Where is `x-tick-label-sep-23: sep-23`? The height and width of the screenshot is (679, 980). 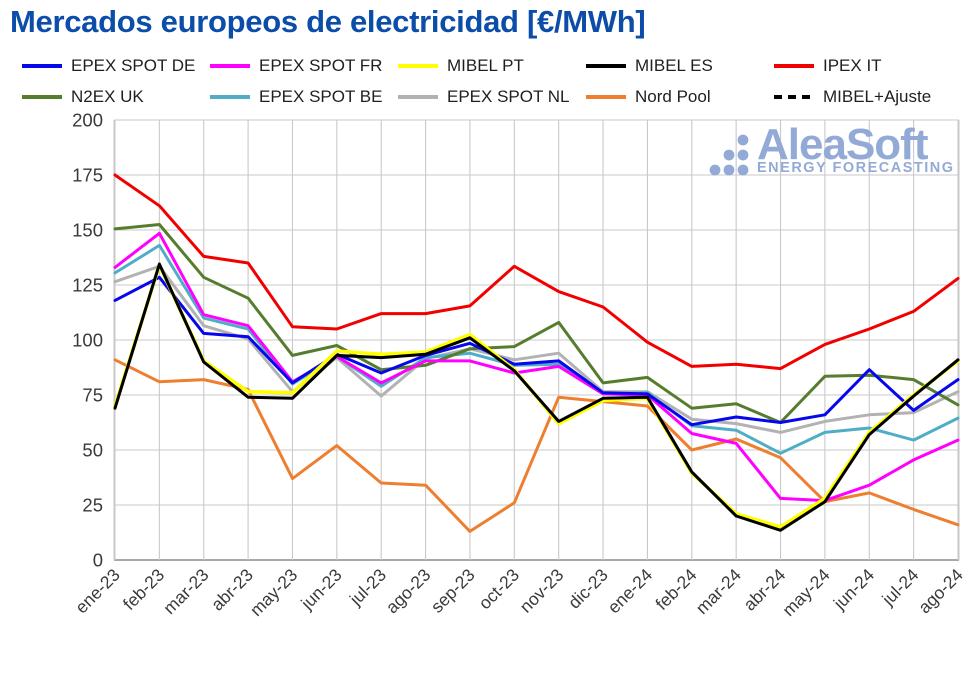
x-tick-label-sep-23: sep-23 is located at coordinates (453, 591).